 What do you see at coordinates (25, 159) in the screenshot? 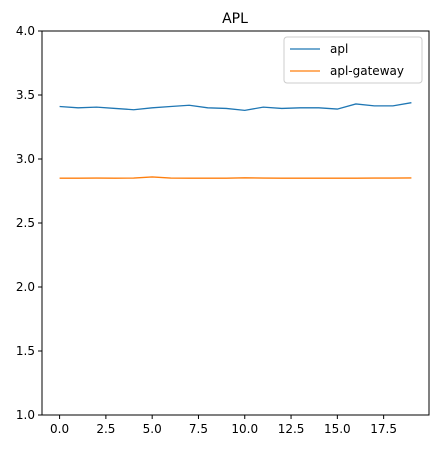
I see `y-tick-label: 3.0` at bounding box center [25, 159].